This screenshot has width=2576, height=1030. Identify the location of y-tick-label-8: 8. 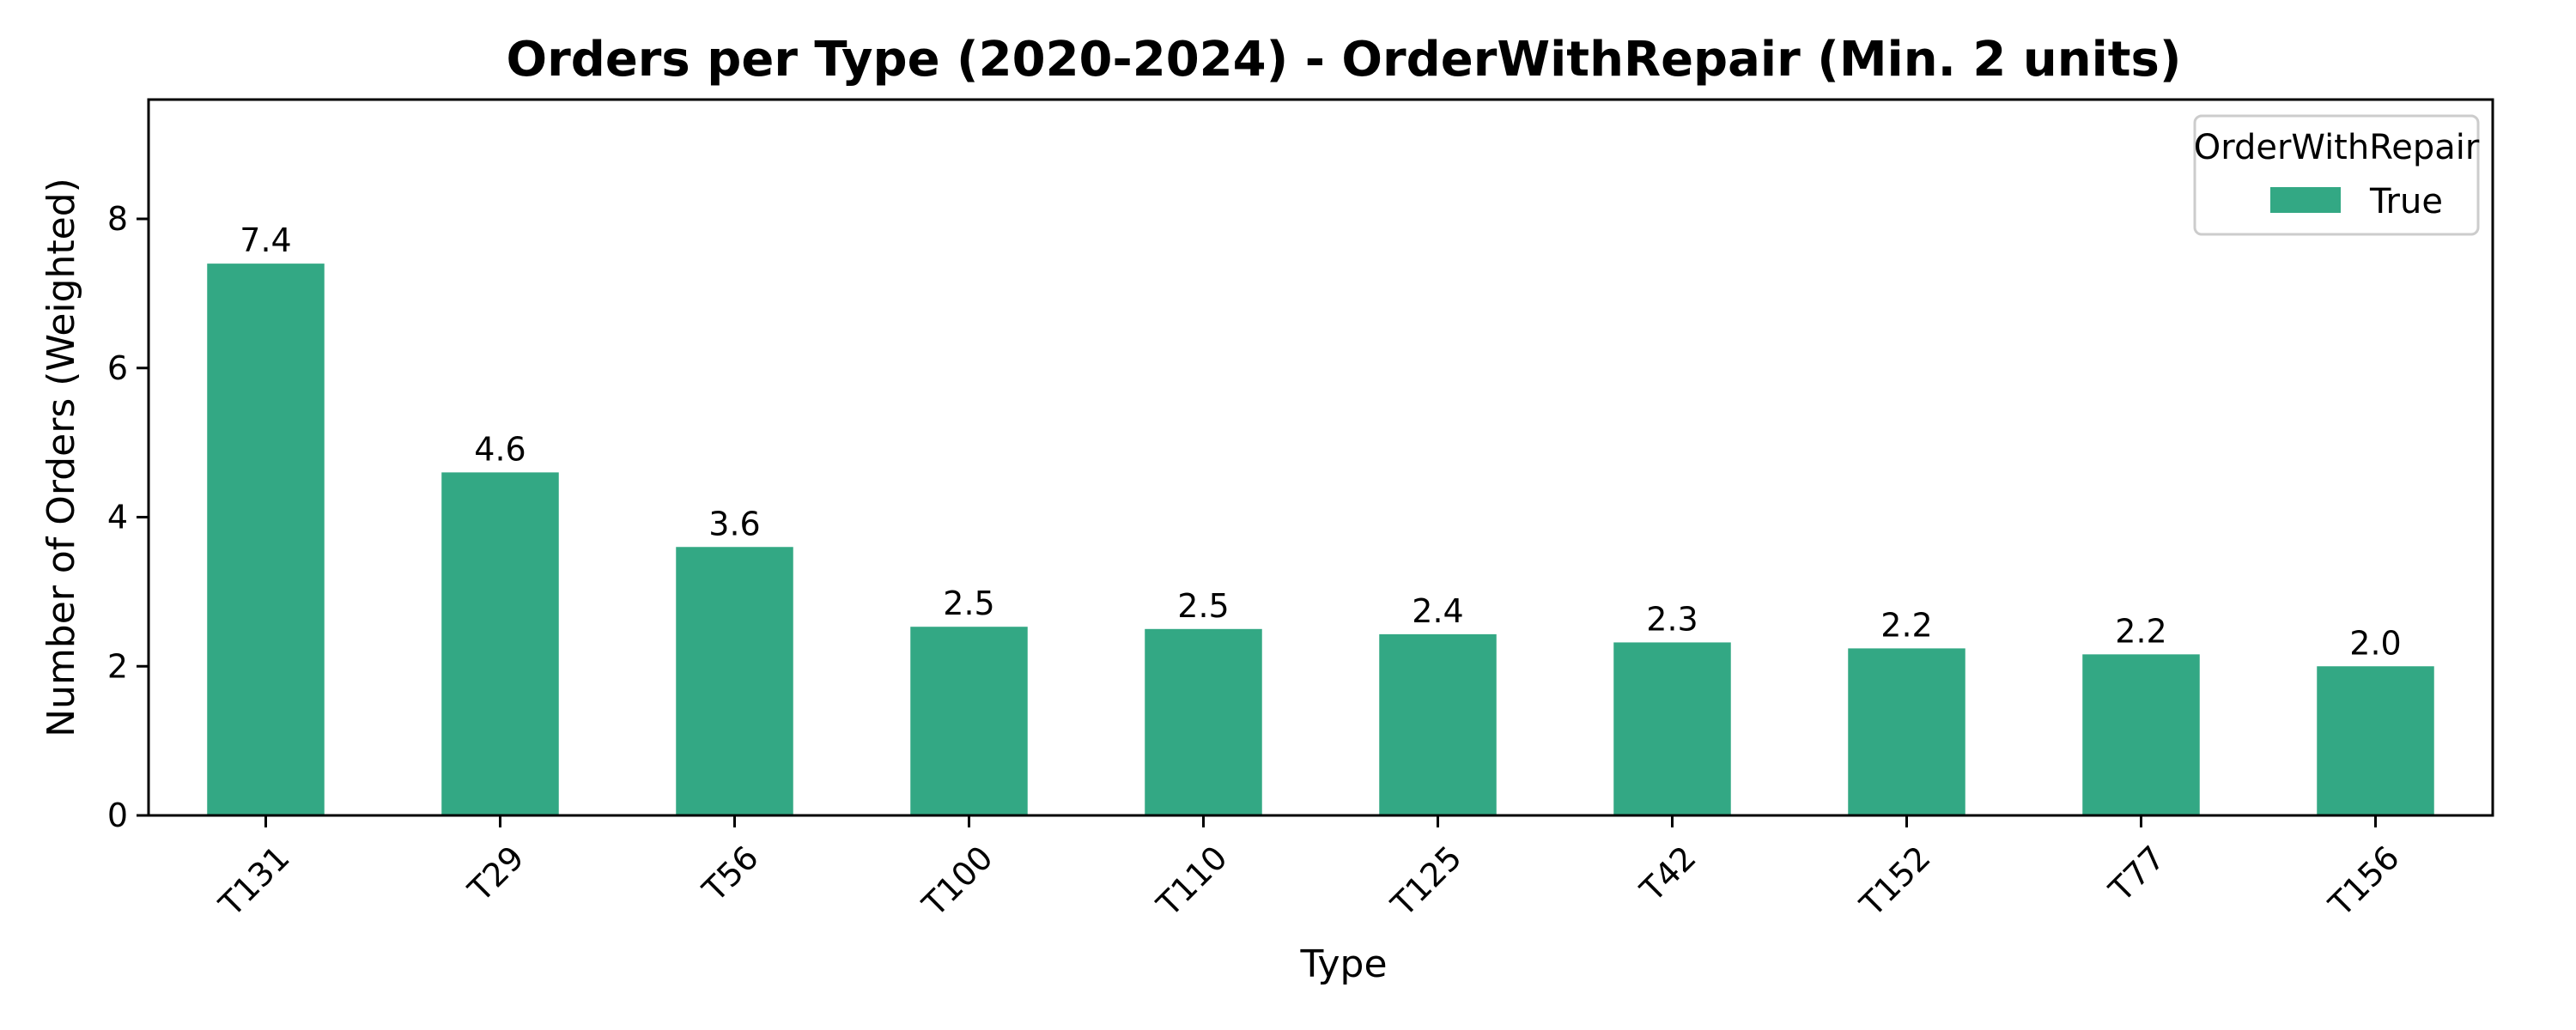
(117, 219).